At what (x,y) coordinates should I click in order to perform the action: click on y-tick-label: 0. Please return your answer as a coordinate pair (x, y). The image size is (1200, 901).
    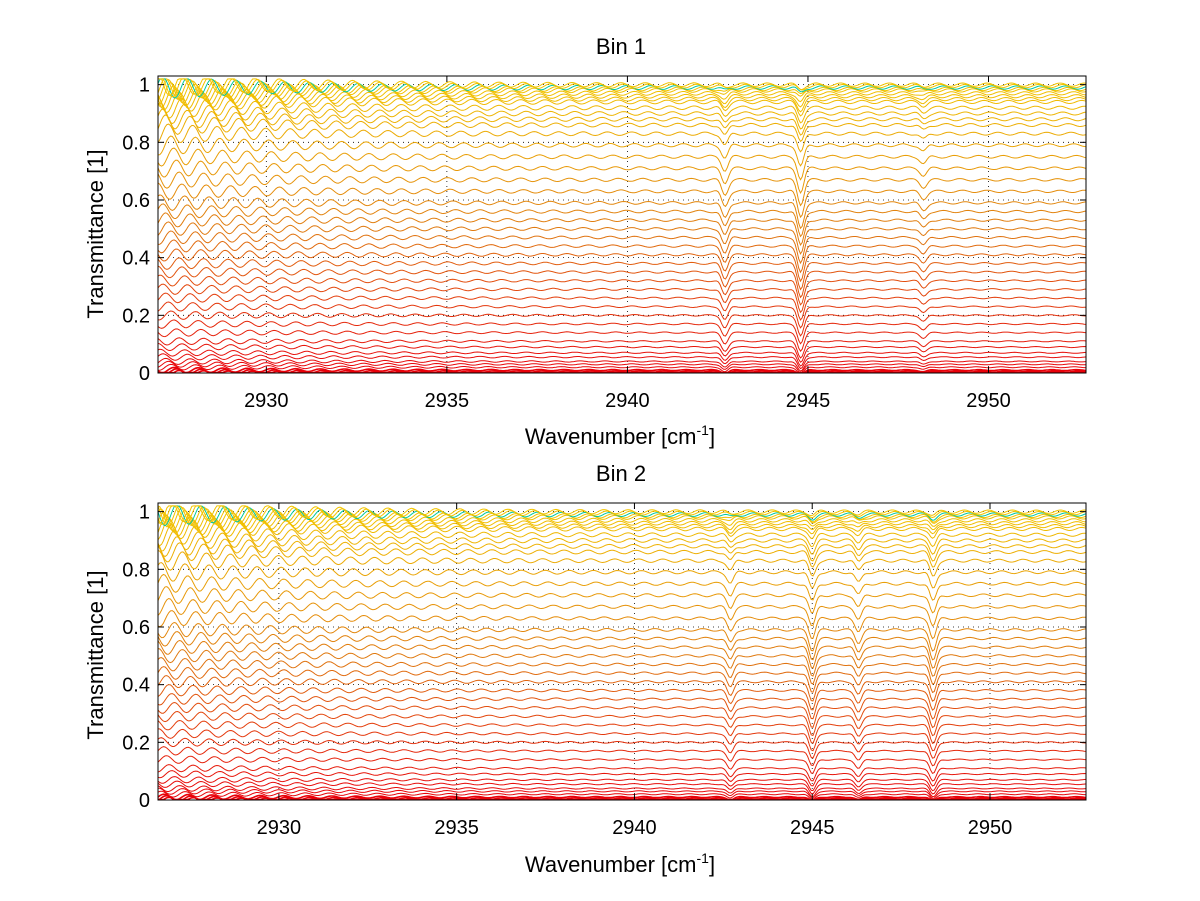
    Looking at the image, I should click on (144, 374).